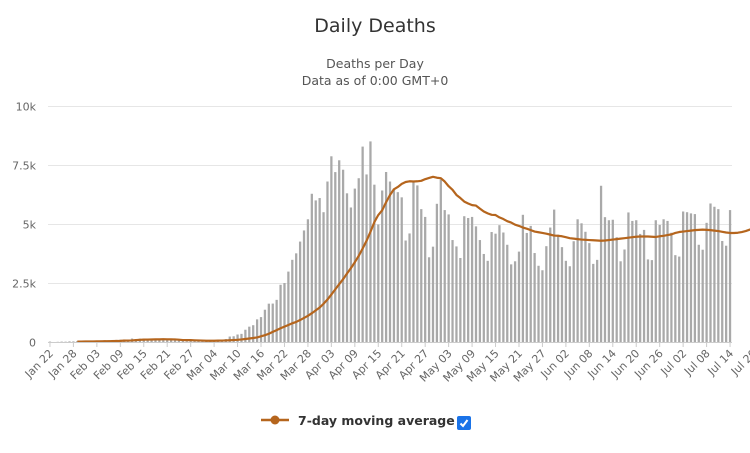 This screenshot has width=750, height=453. I want to click on legend-item-moving-average: 7-day moving average, so click(357, 420).